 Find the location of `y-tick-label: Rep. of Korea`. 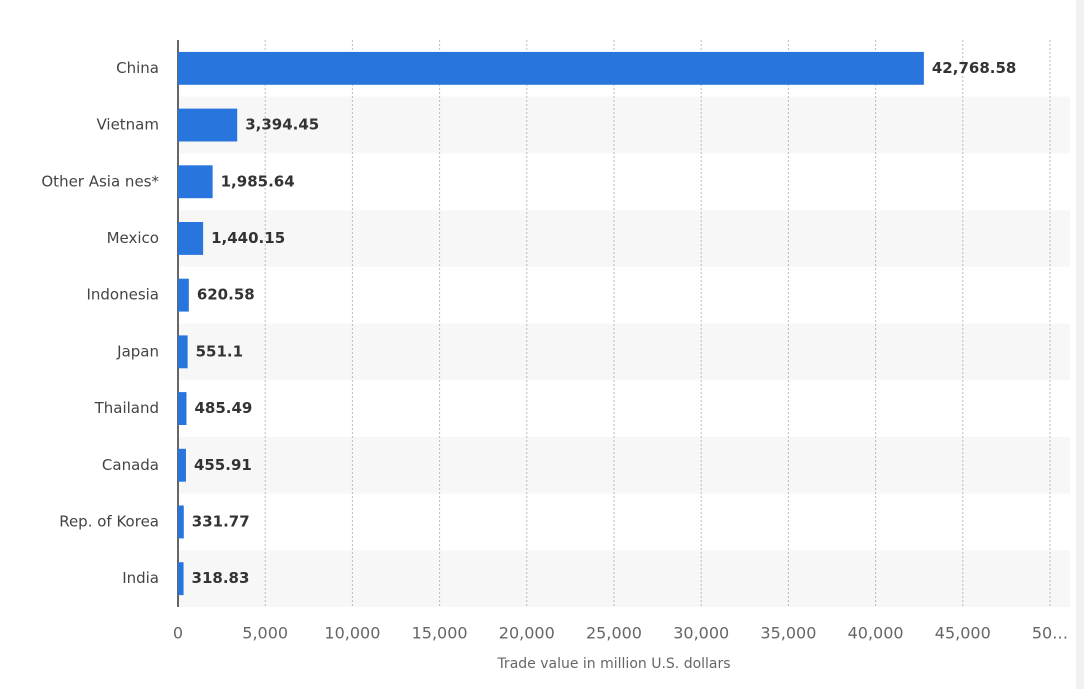

y-tick-label: Rep. of Korea is located at coordinates (109, 521).